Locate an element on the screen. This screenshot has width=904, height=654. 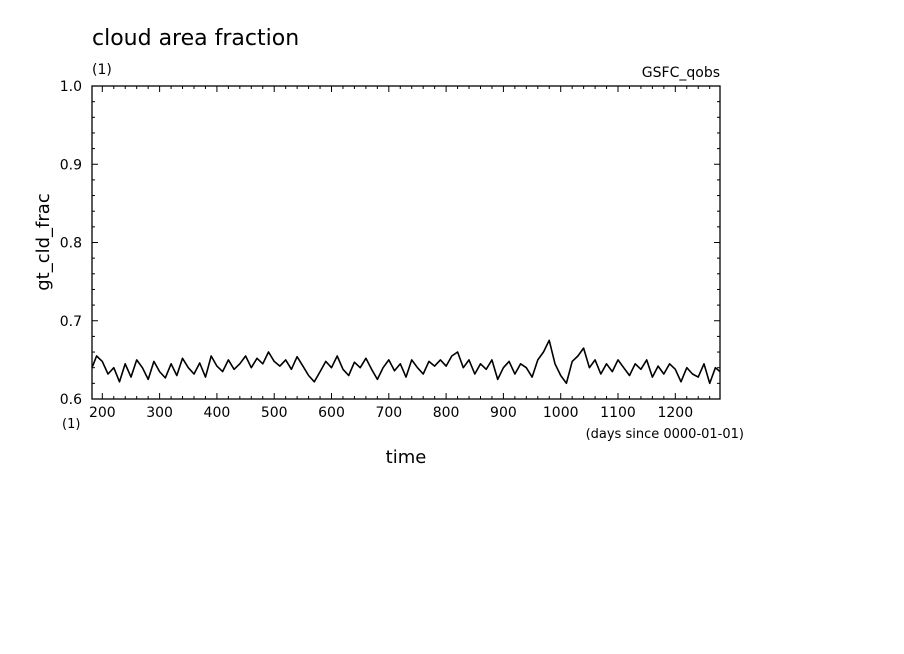
x-tick-label: 1000 is located at coordinates (561, 413).